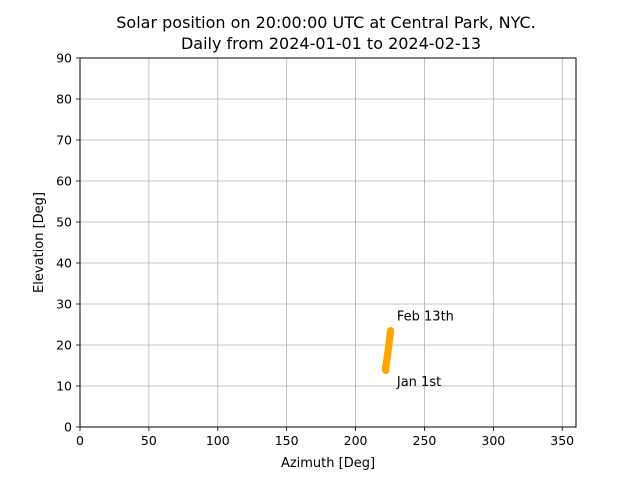  I want to click on x-axis-label: Azimuth [Deg], so click(328, 463).